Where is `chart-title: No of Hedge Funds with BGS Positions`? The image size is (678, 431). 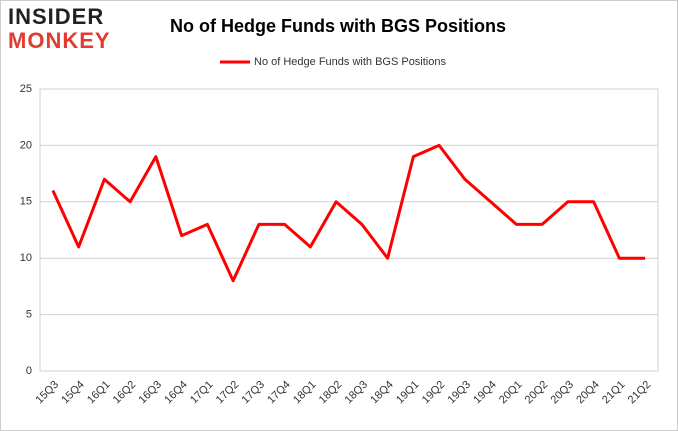 chart-title: No of Hedge Funds with BGS Positions is located at coordinates (338, 26).